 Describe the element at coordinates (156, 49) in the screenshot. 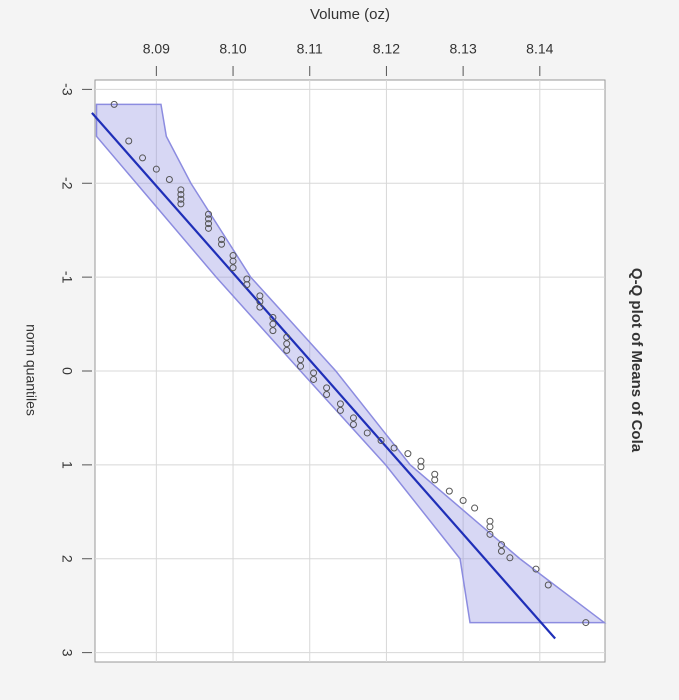

I see `x-tick-label: 8.09` at that location.